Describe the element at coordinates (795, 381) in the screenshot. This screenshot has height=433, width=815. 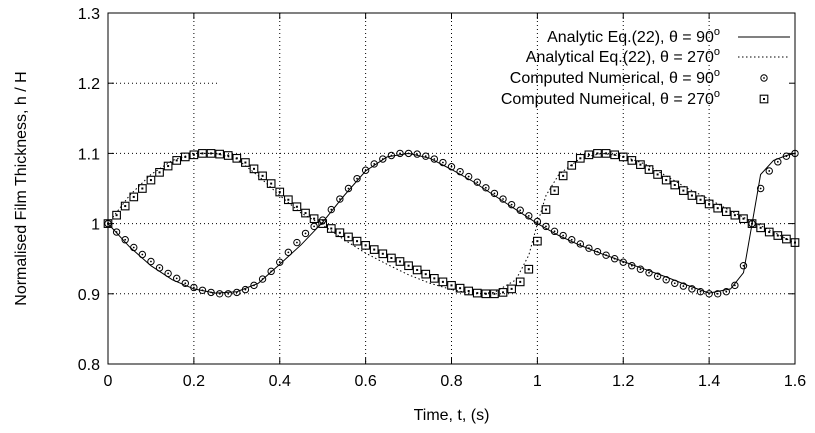
I see `x-tick-label: 1.6` at that location.